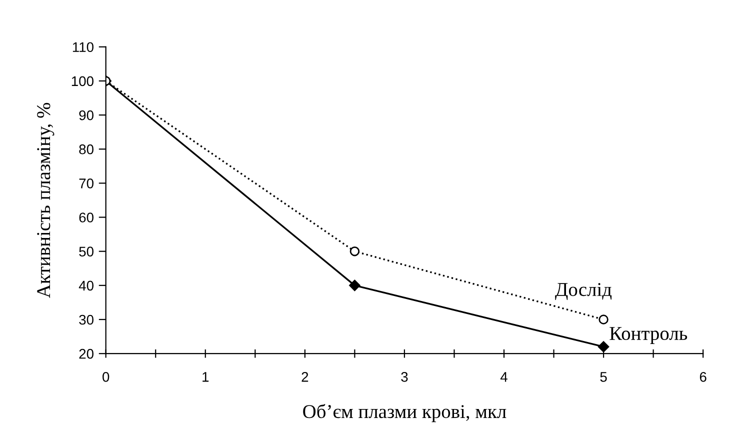  Describe the element at coordinates (703, 377) in the screenshot. I see `x-tick-label: 6` at that location.